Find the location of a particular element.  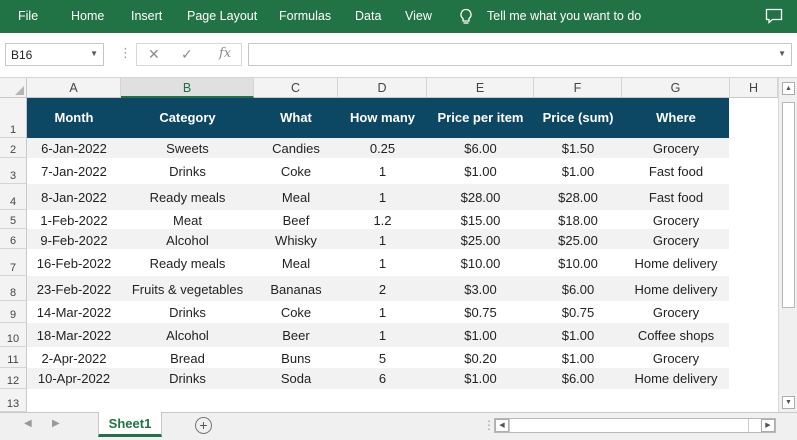

horizontal-scrollbar: ◀ ▶ is located at coordinates (635, 425).